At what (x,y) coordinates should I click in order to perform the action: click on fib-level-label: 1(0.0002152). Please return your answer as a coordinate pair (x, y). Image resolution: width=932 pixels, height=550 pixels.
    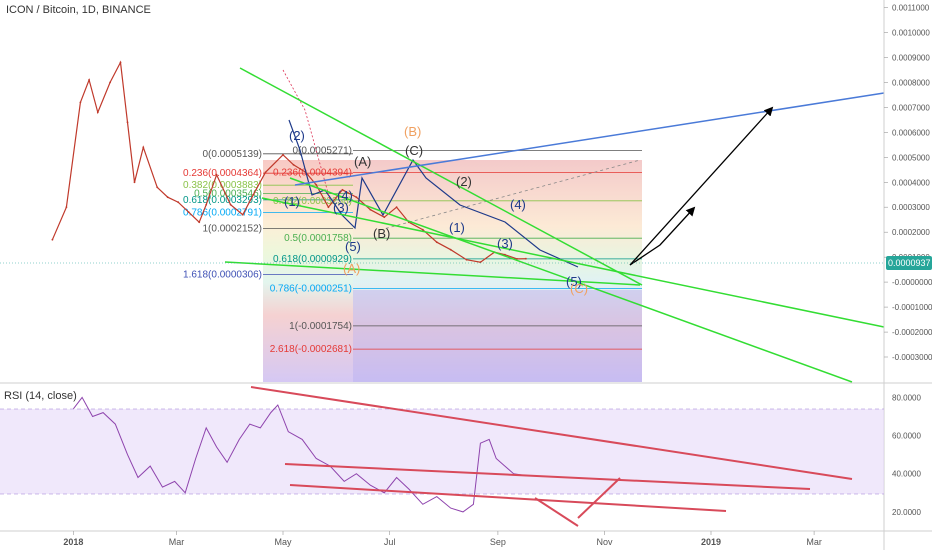
    Looking at the image, I should click on (233, 228).